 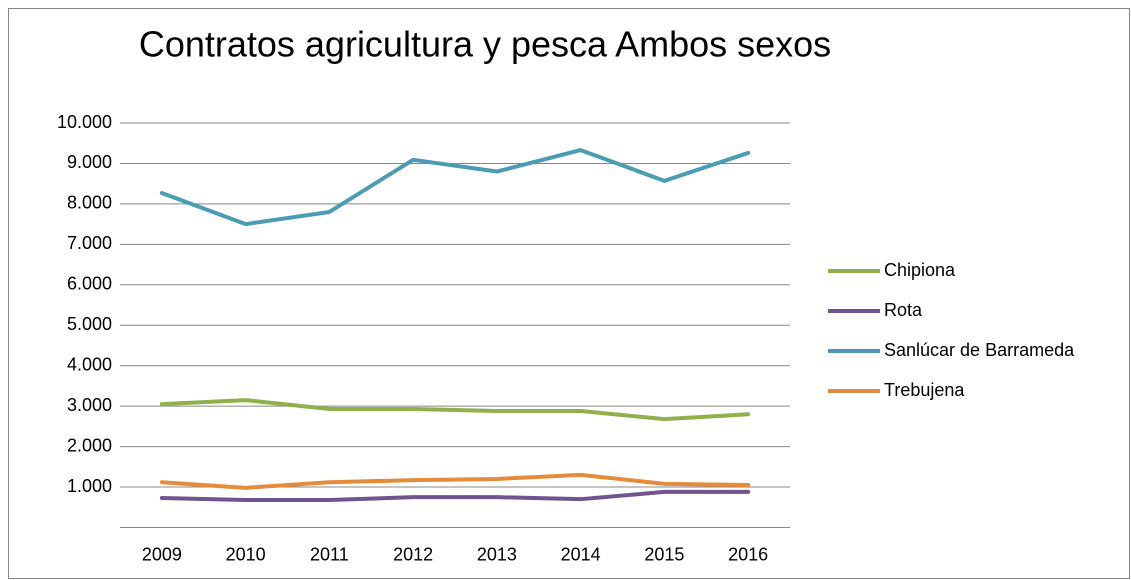 What do you see at coordinates (979, 350) in the screenshot?
I see `legend-label: Sanlúcar de Barrameda` at bounding box center [979, 350].